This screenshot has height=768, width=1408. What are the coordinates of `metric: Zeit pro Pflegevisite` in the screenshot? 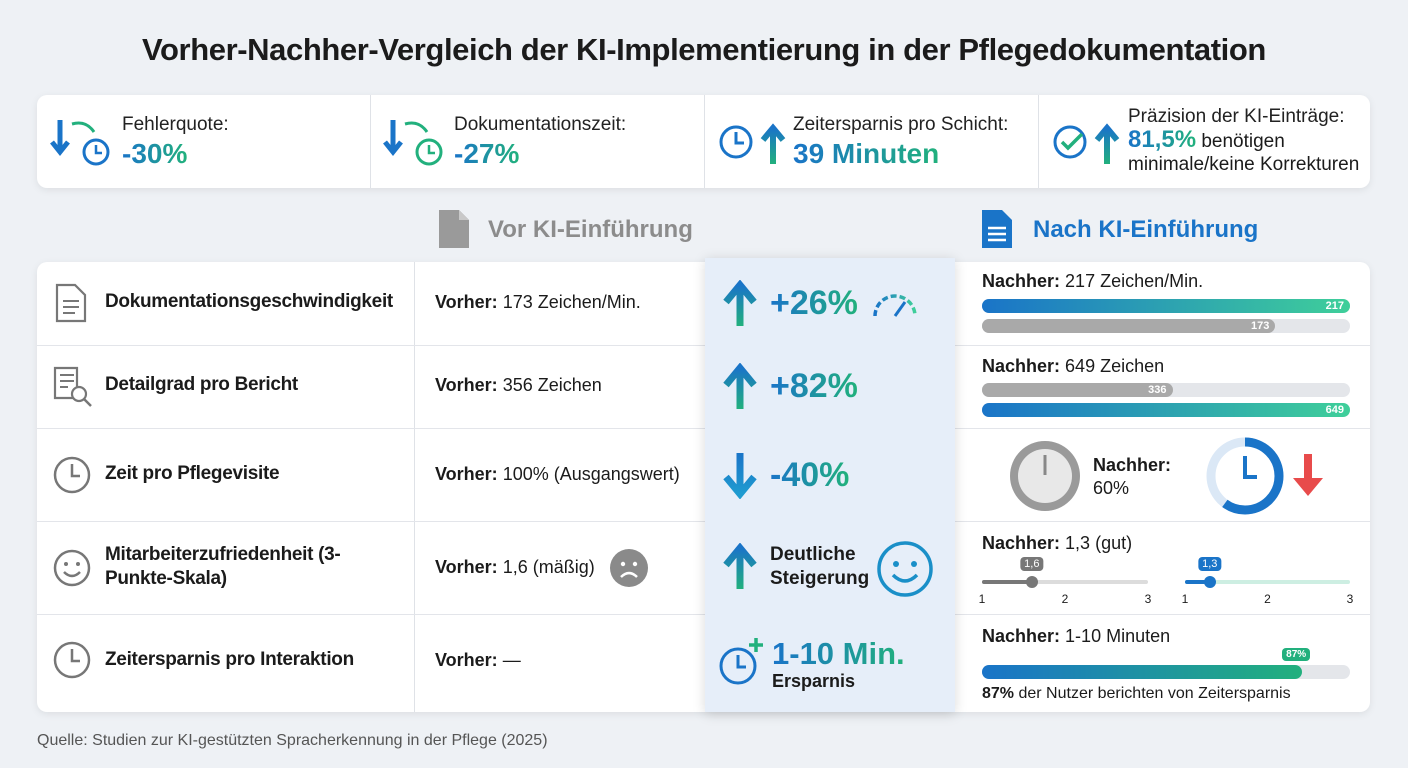 It's located at (192, 473).